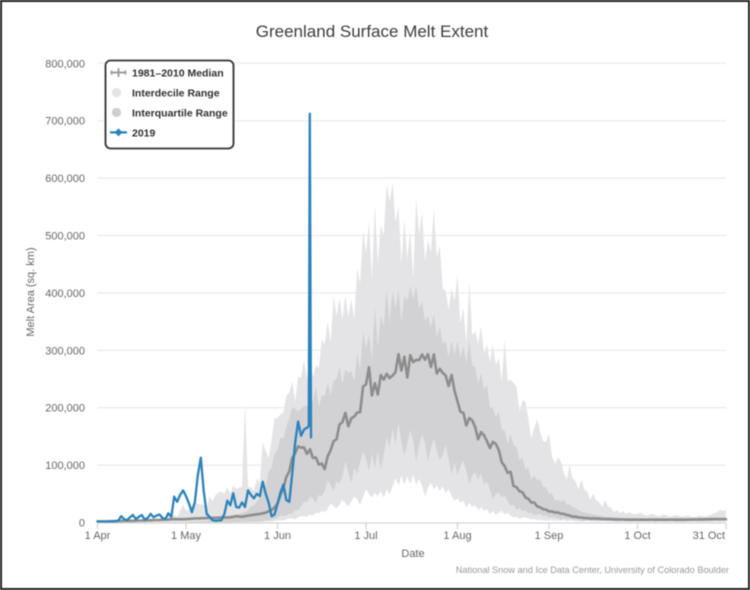 This screenshot has height=590, width=750. What do you see at coordinates (178, 74) in the screenshot?
I see `svg-text: 1981–2010 Median` at bounding box center [178, 74].